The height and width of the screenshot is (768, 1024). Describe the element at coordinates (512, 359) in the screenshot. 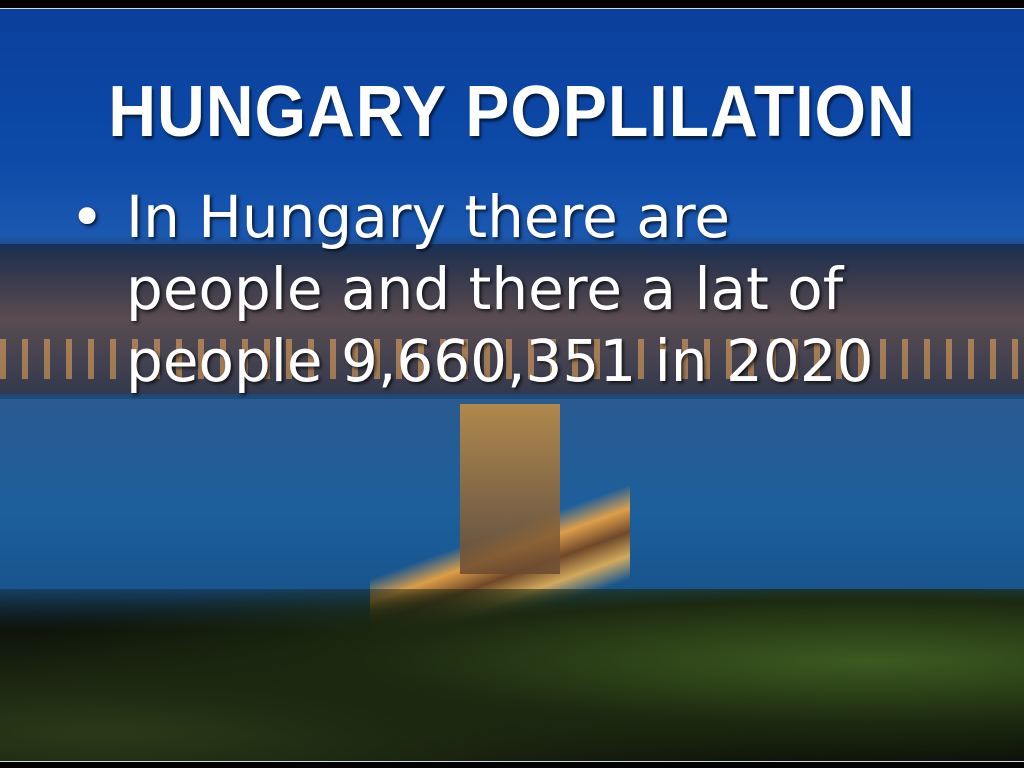

I see `background-city-lights` at that location.